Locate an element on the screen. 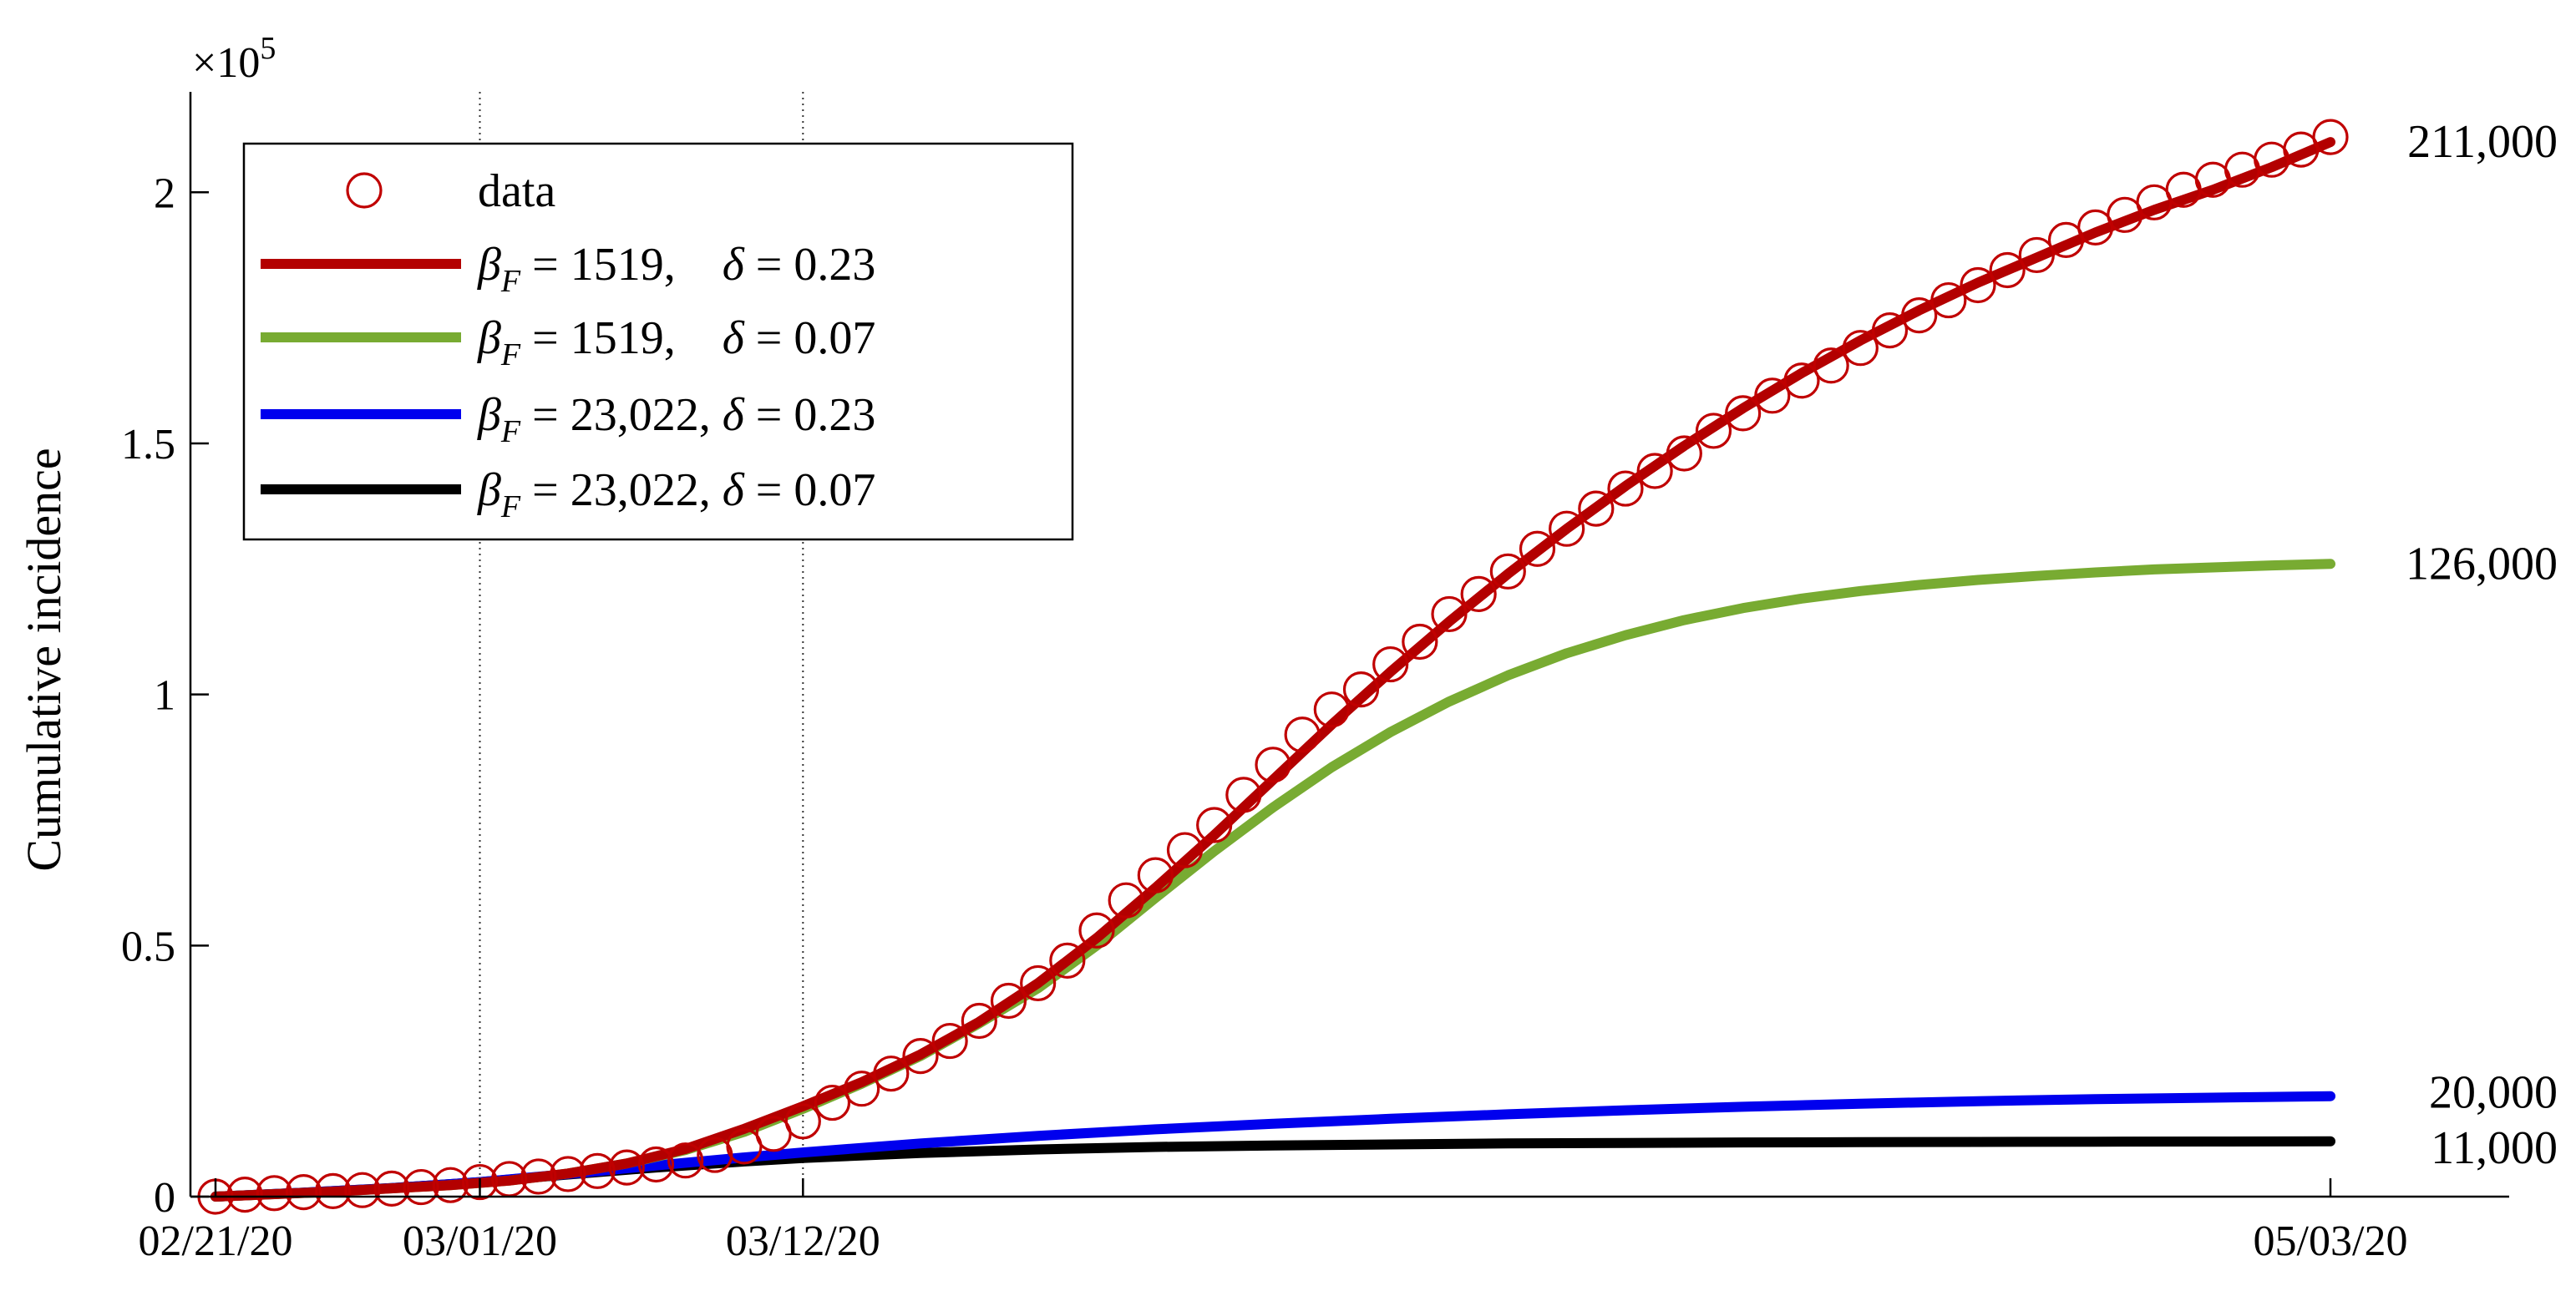  legend-label-1: βF = 1519, δ = 0.23 is located at coordinates (676, 269).